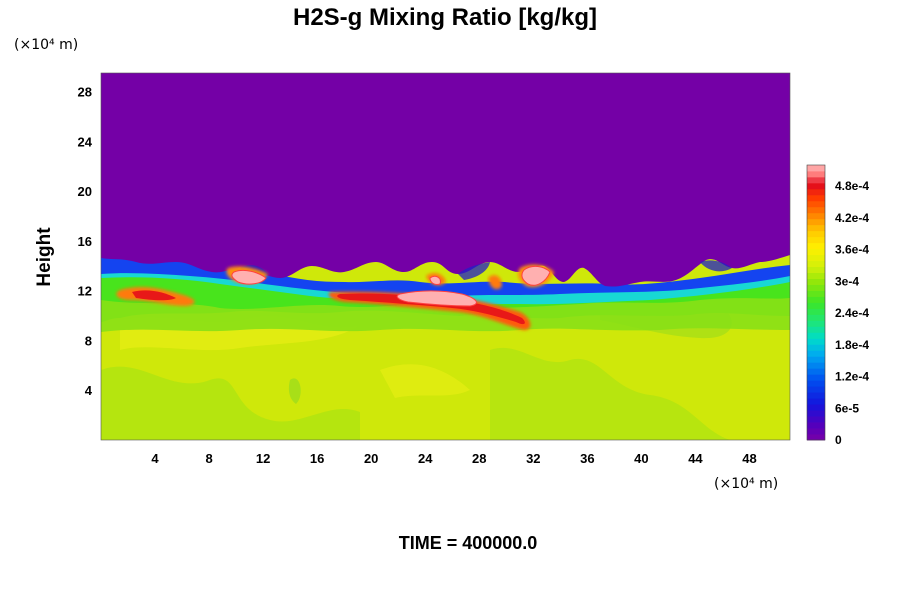 The image size is (900, 600). I want to click on y-tick-label: 8, so click(88, 340).